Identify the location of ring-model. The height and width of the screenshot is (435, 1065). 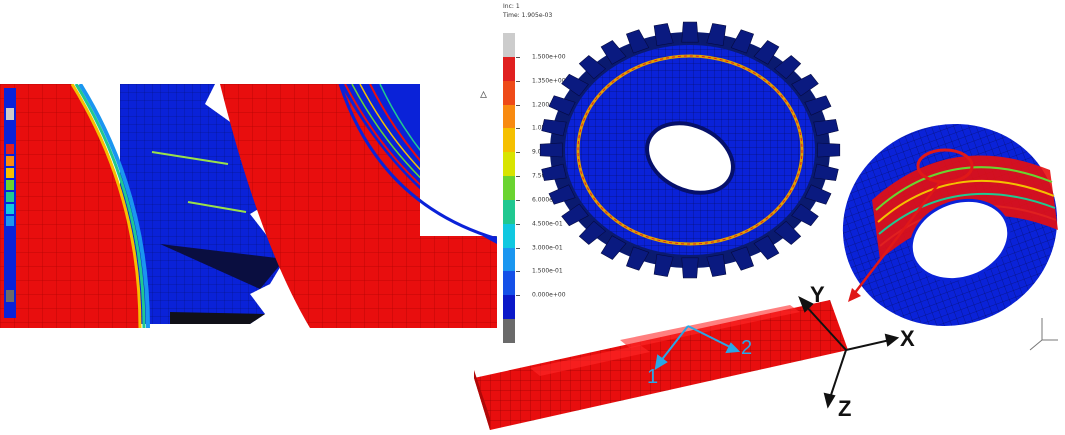
(950, 225).